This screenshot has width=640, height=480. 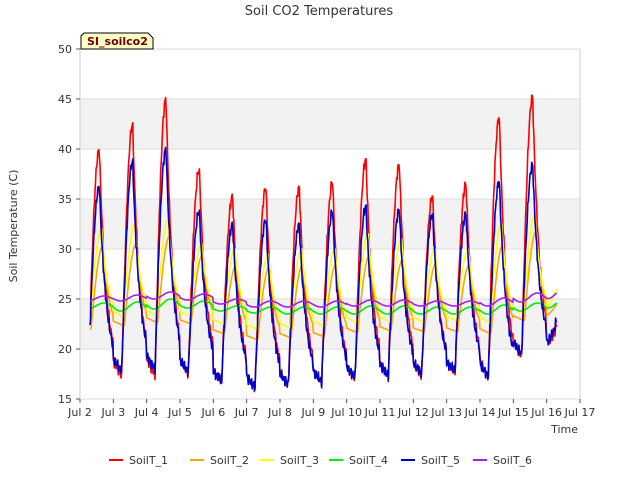 I want to click on legend-label: SoilT_5, so click(x=440, y=460).